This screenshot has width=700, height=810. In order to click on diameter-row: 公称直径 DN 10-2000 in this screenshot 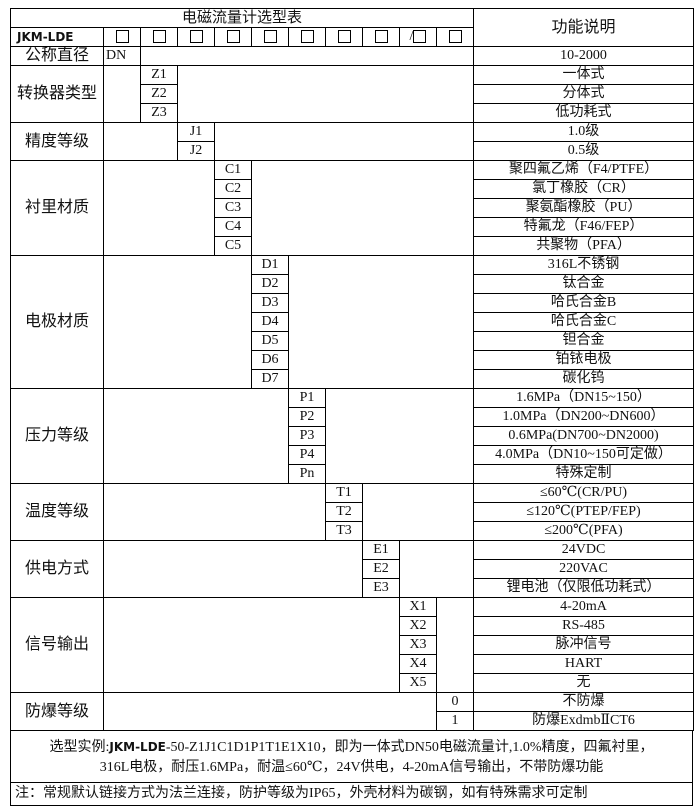, I will do `click(352, 56)`.